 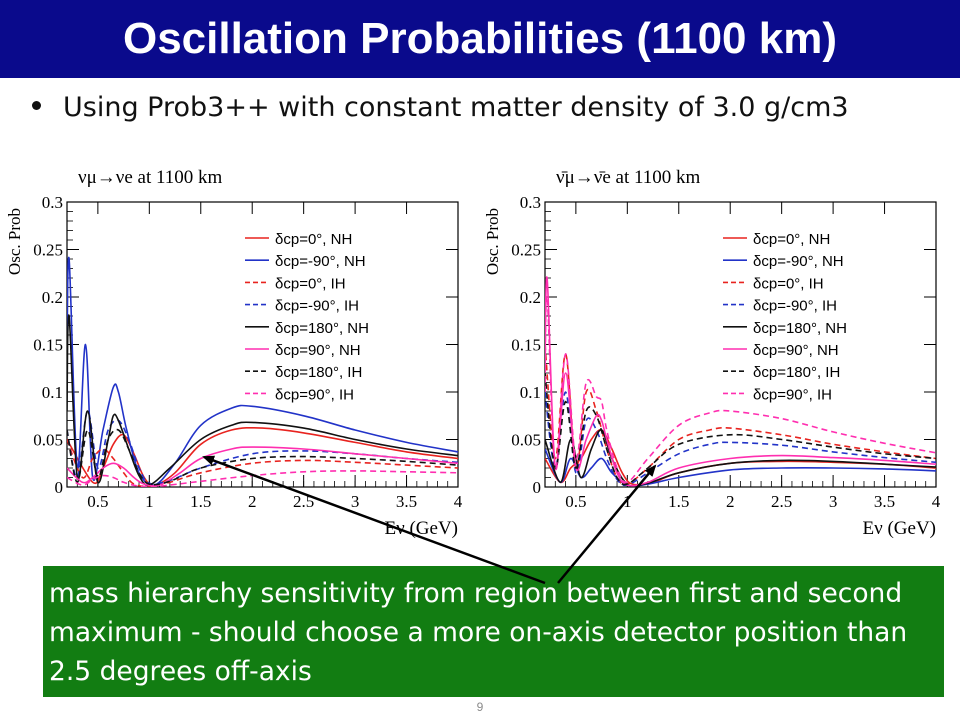 I want to click on chart-title: ν̄μ→ν̄e at 1100 km, so click(x=628, y=177).